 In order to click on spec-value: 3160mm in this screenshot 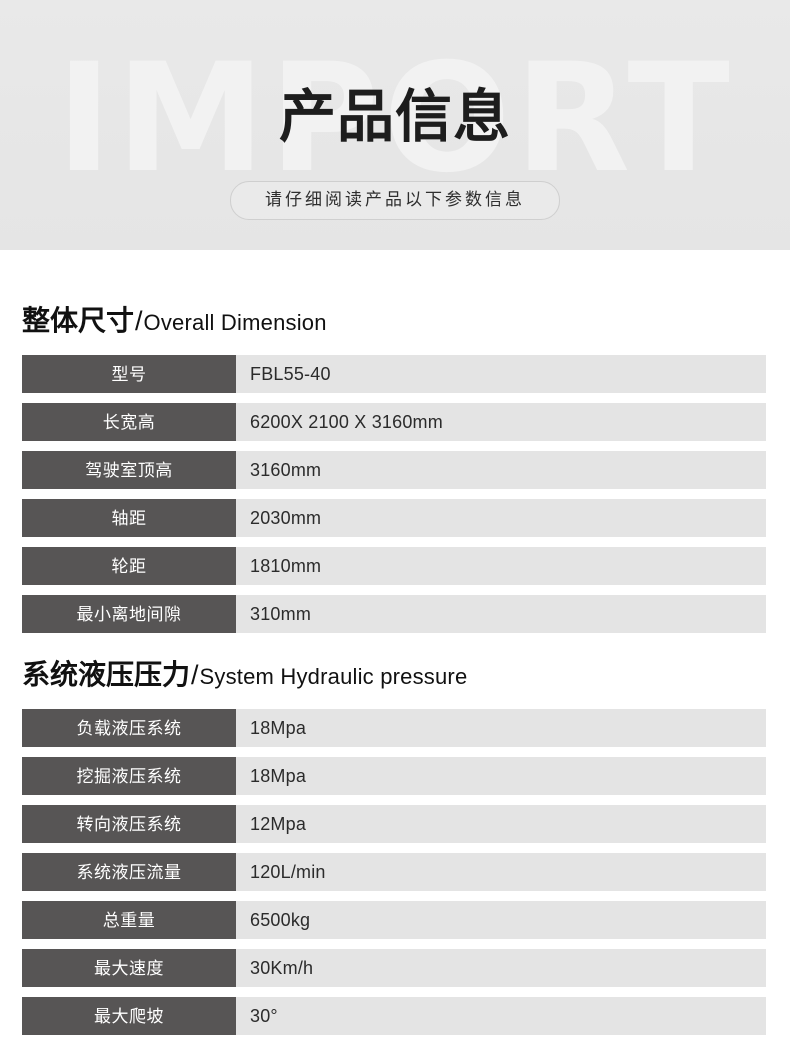, I will do `click(501, 470)`.